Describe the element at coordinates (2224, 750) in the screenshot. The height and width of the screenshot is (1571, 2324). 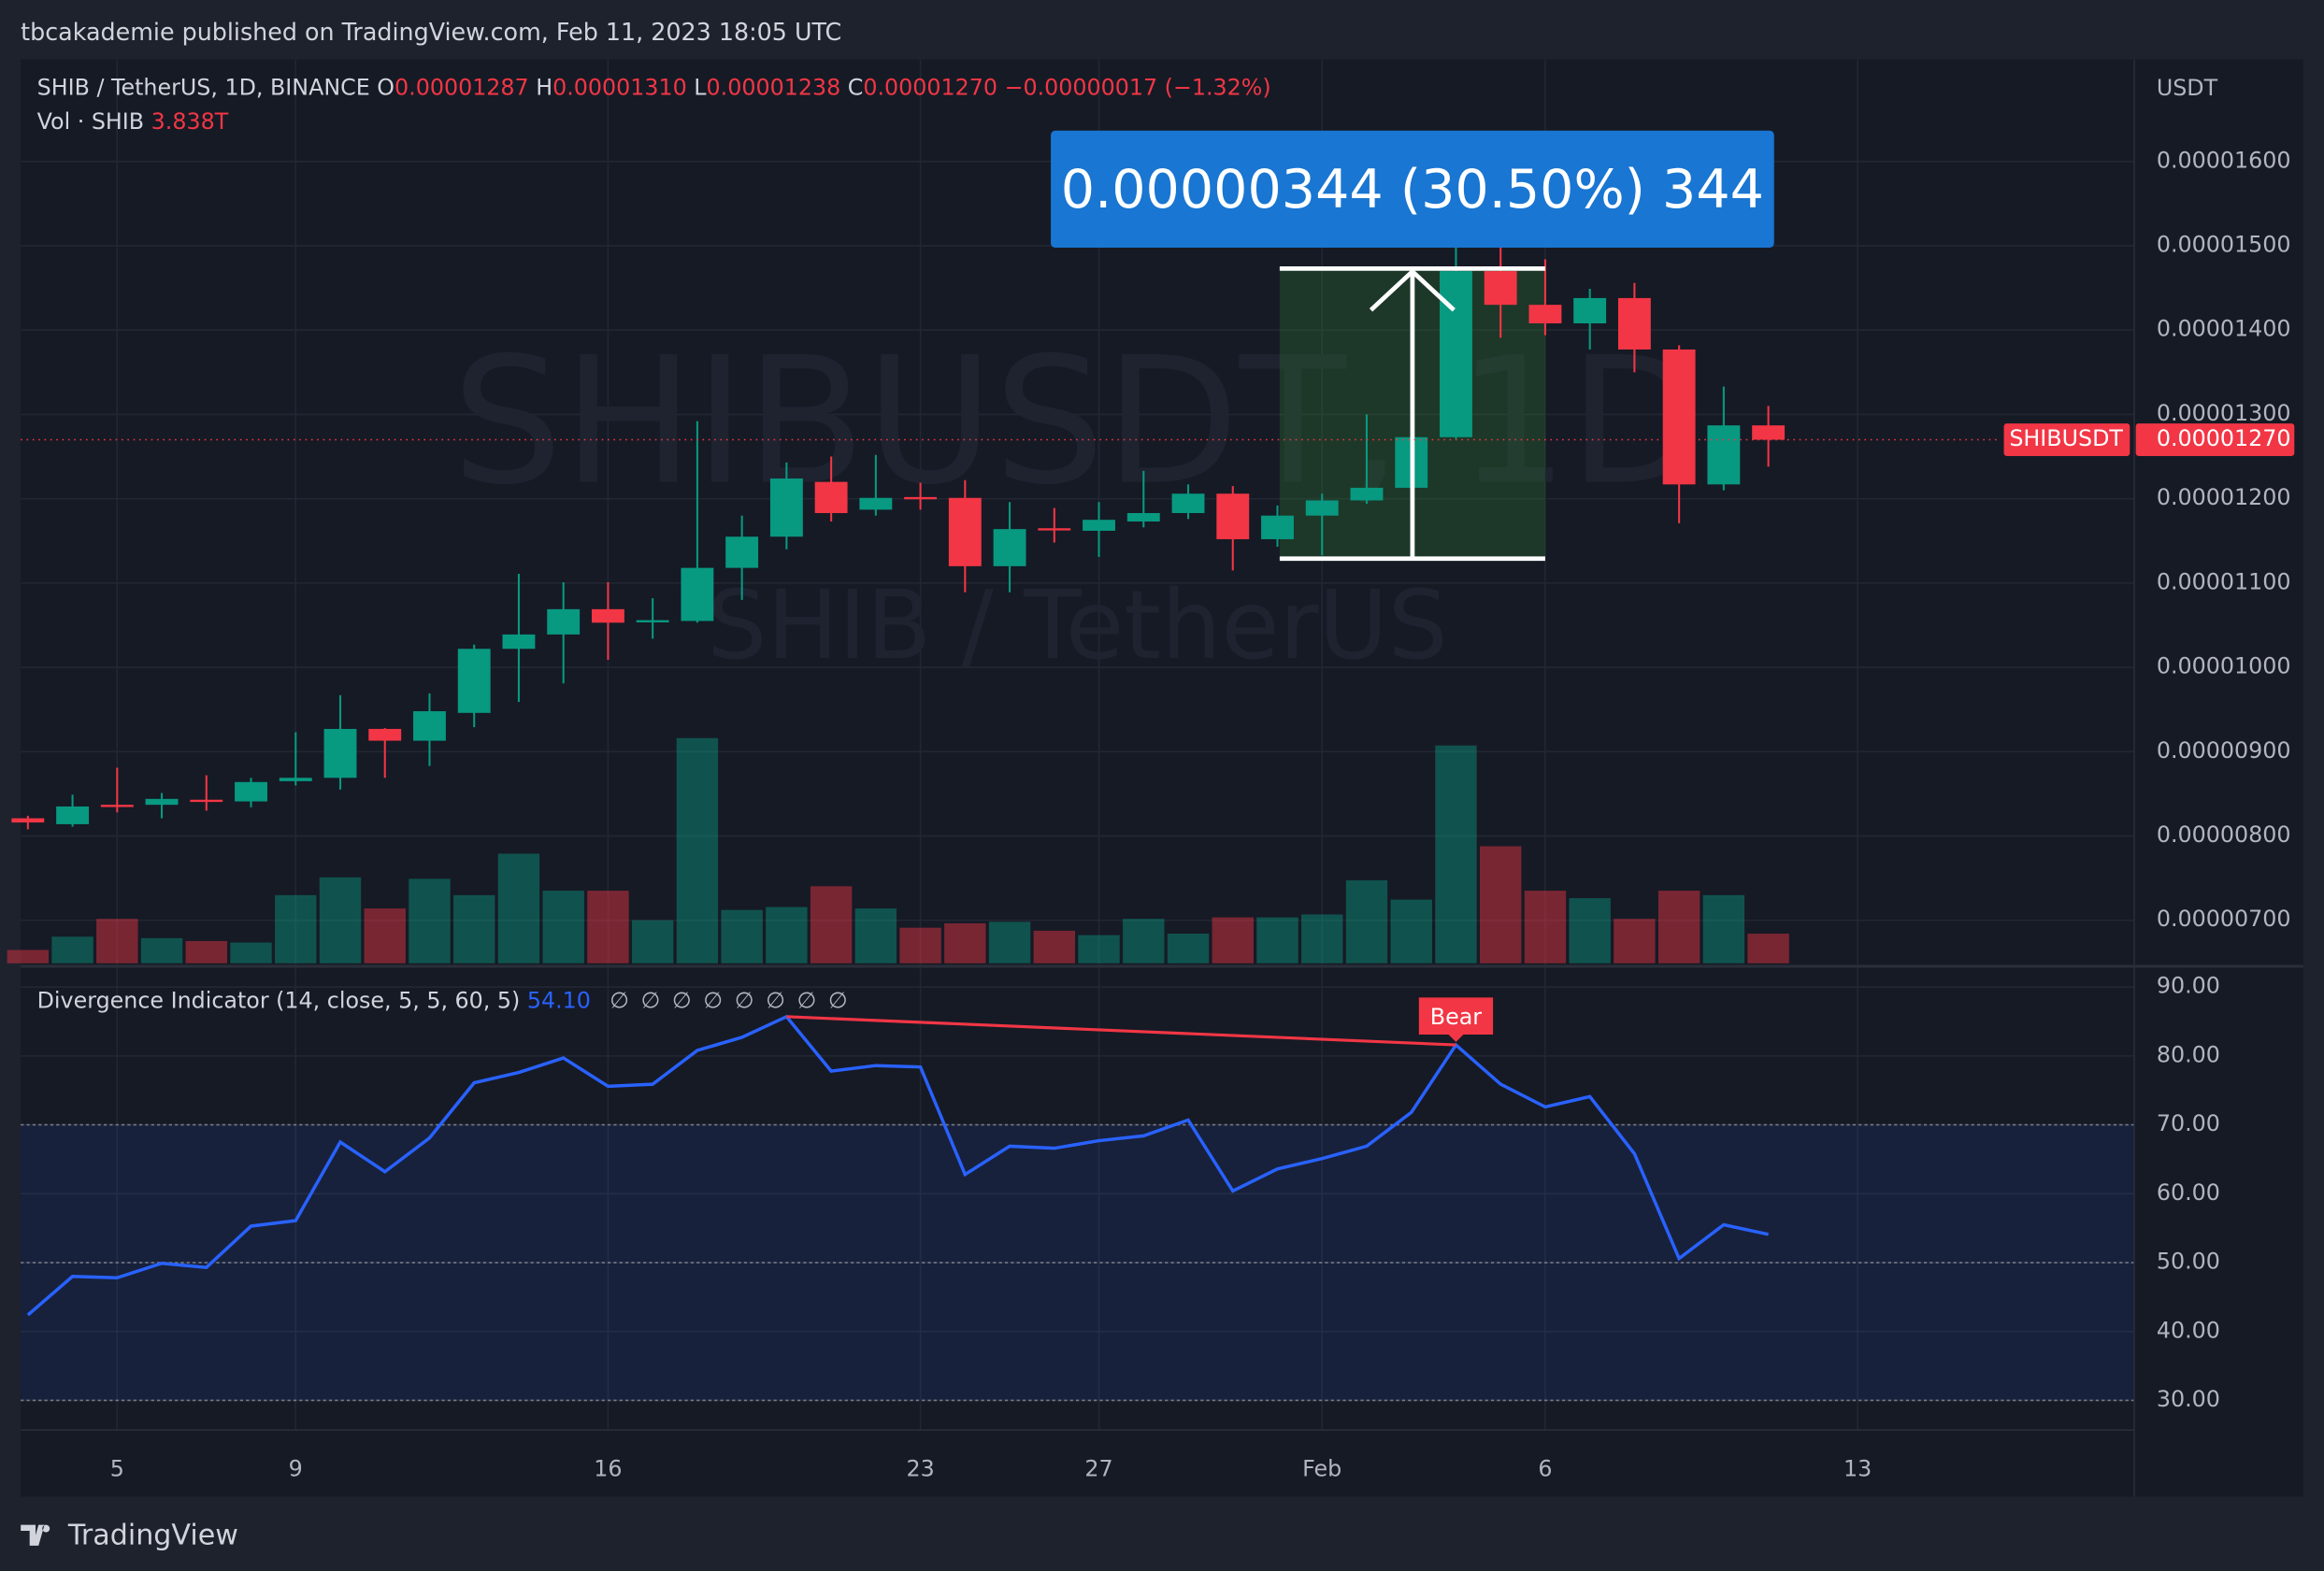
I see `y-tick-label: 0.00000900` at that location.